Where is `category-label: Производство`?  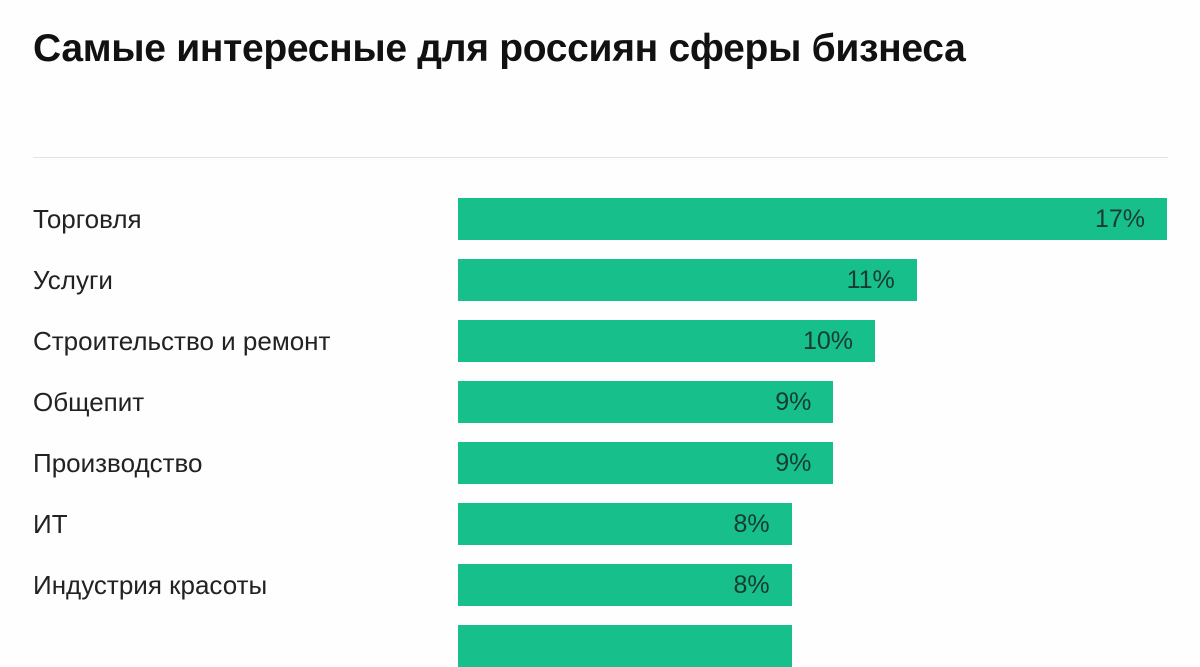 category-label: Производство is located at coordinates (118, 463).